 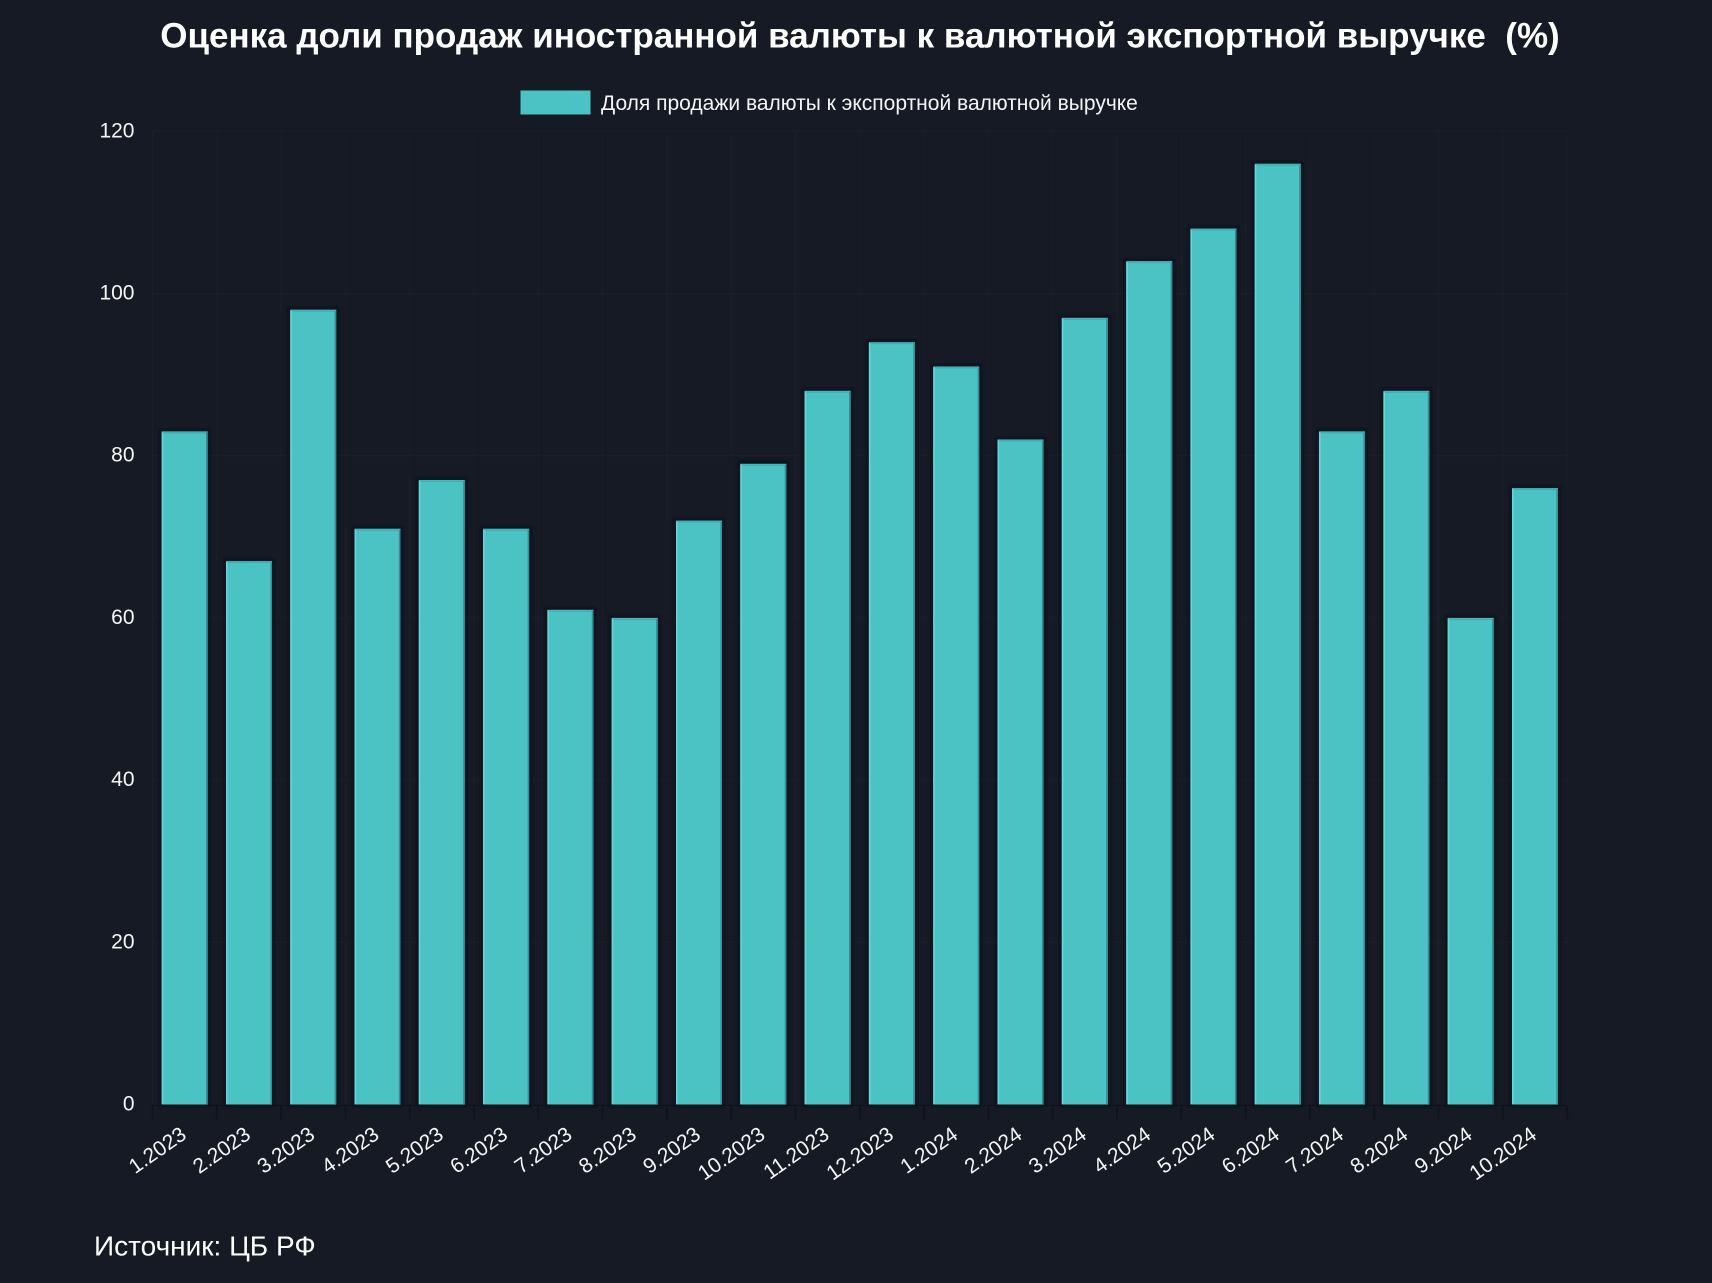 I want to click on svg-text: 60, so click(x=122, y=617).